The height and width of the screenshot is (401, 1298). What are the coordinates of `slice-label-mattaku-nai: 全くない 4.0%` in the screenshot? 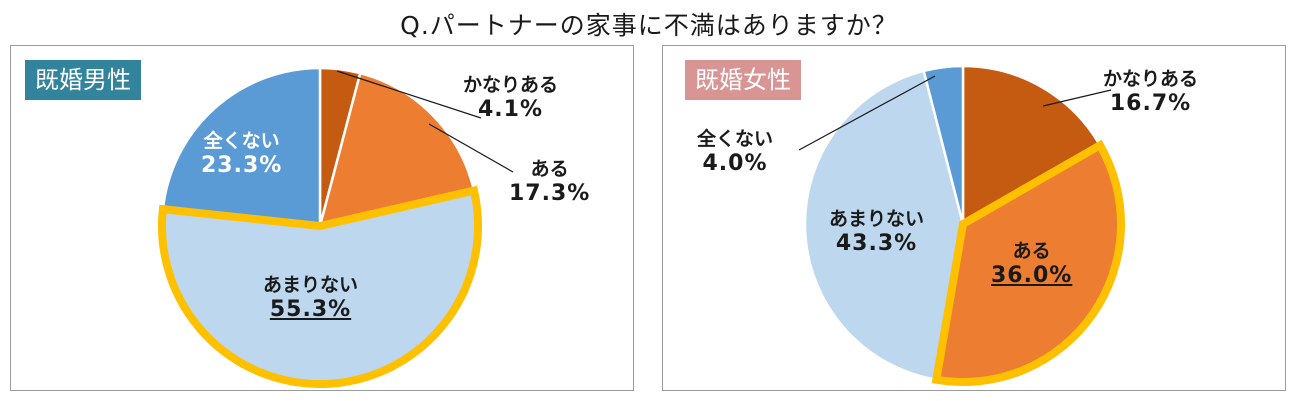 It's located at (735, 152).